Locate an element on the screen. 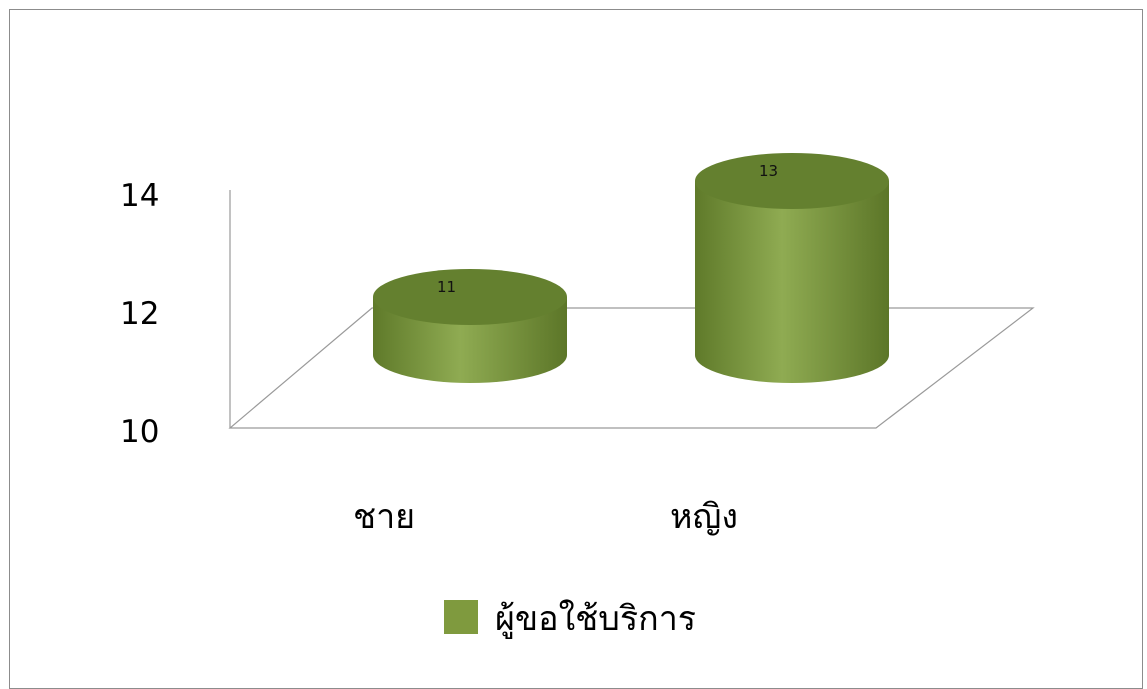 This screenshot has width=1147, height=689. data-label: 11 is located at coordinates (446, 287).